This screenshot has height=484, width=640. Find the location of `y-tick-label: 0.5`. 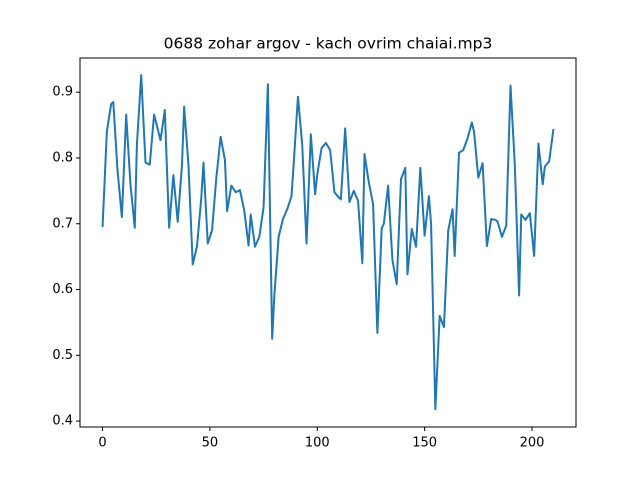

y-tick-label: 0.5 is located at coordinates (62, 355).